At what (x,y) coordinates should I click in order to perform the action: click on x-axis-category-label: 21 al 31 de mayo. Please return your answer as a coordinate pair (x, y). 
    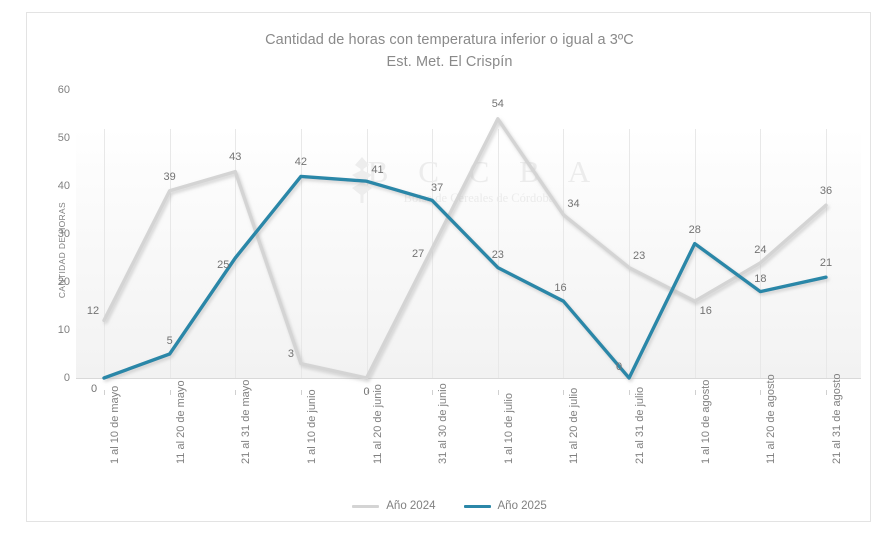
    Looking at the image, I should click on (246, 421).